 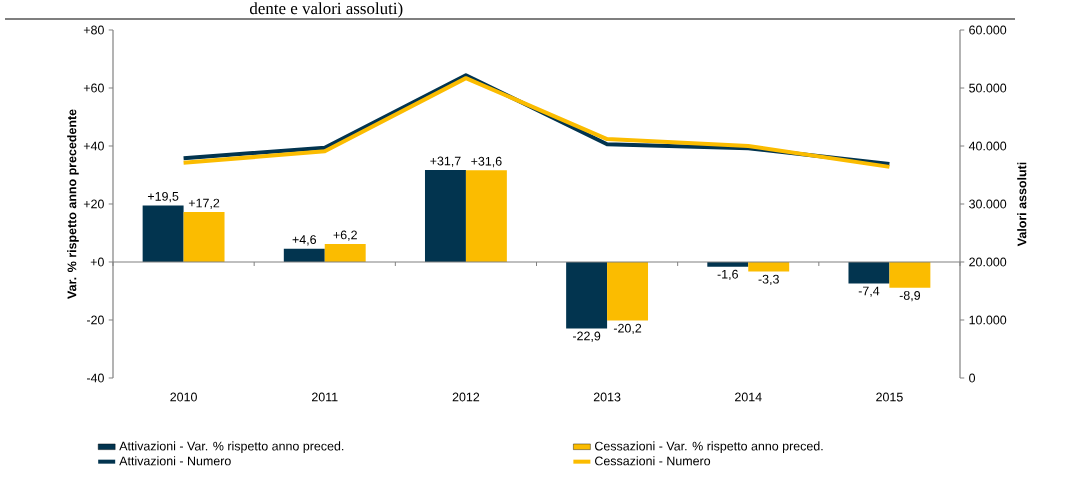 What do you see at coordinates (727, 275) in the screenshot?
I see `data-label: -1,6` at bounding box center [727, 275].